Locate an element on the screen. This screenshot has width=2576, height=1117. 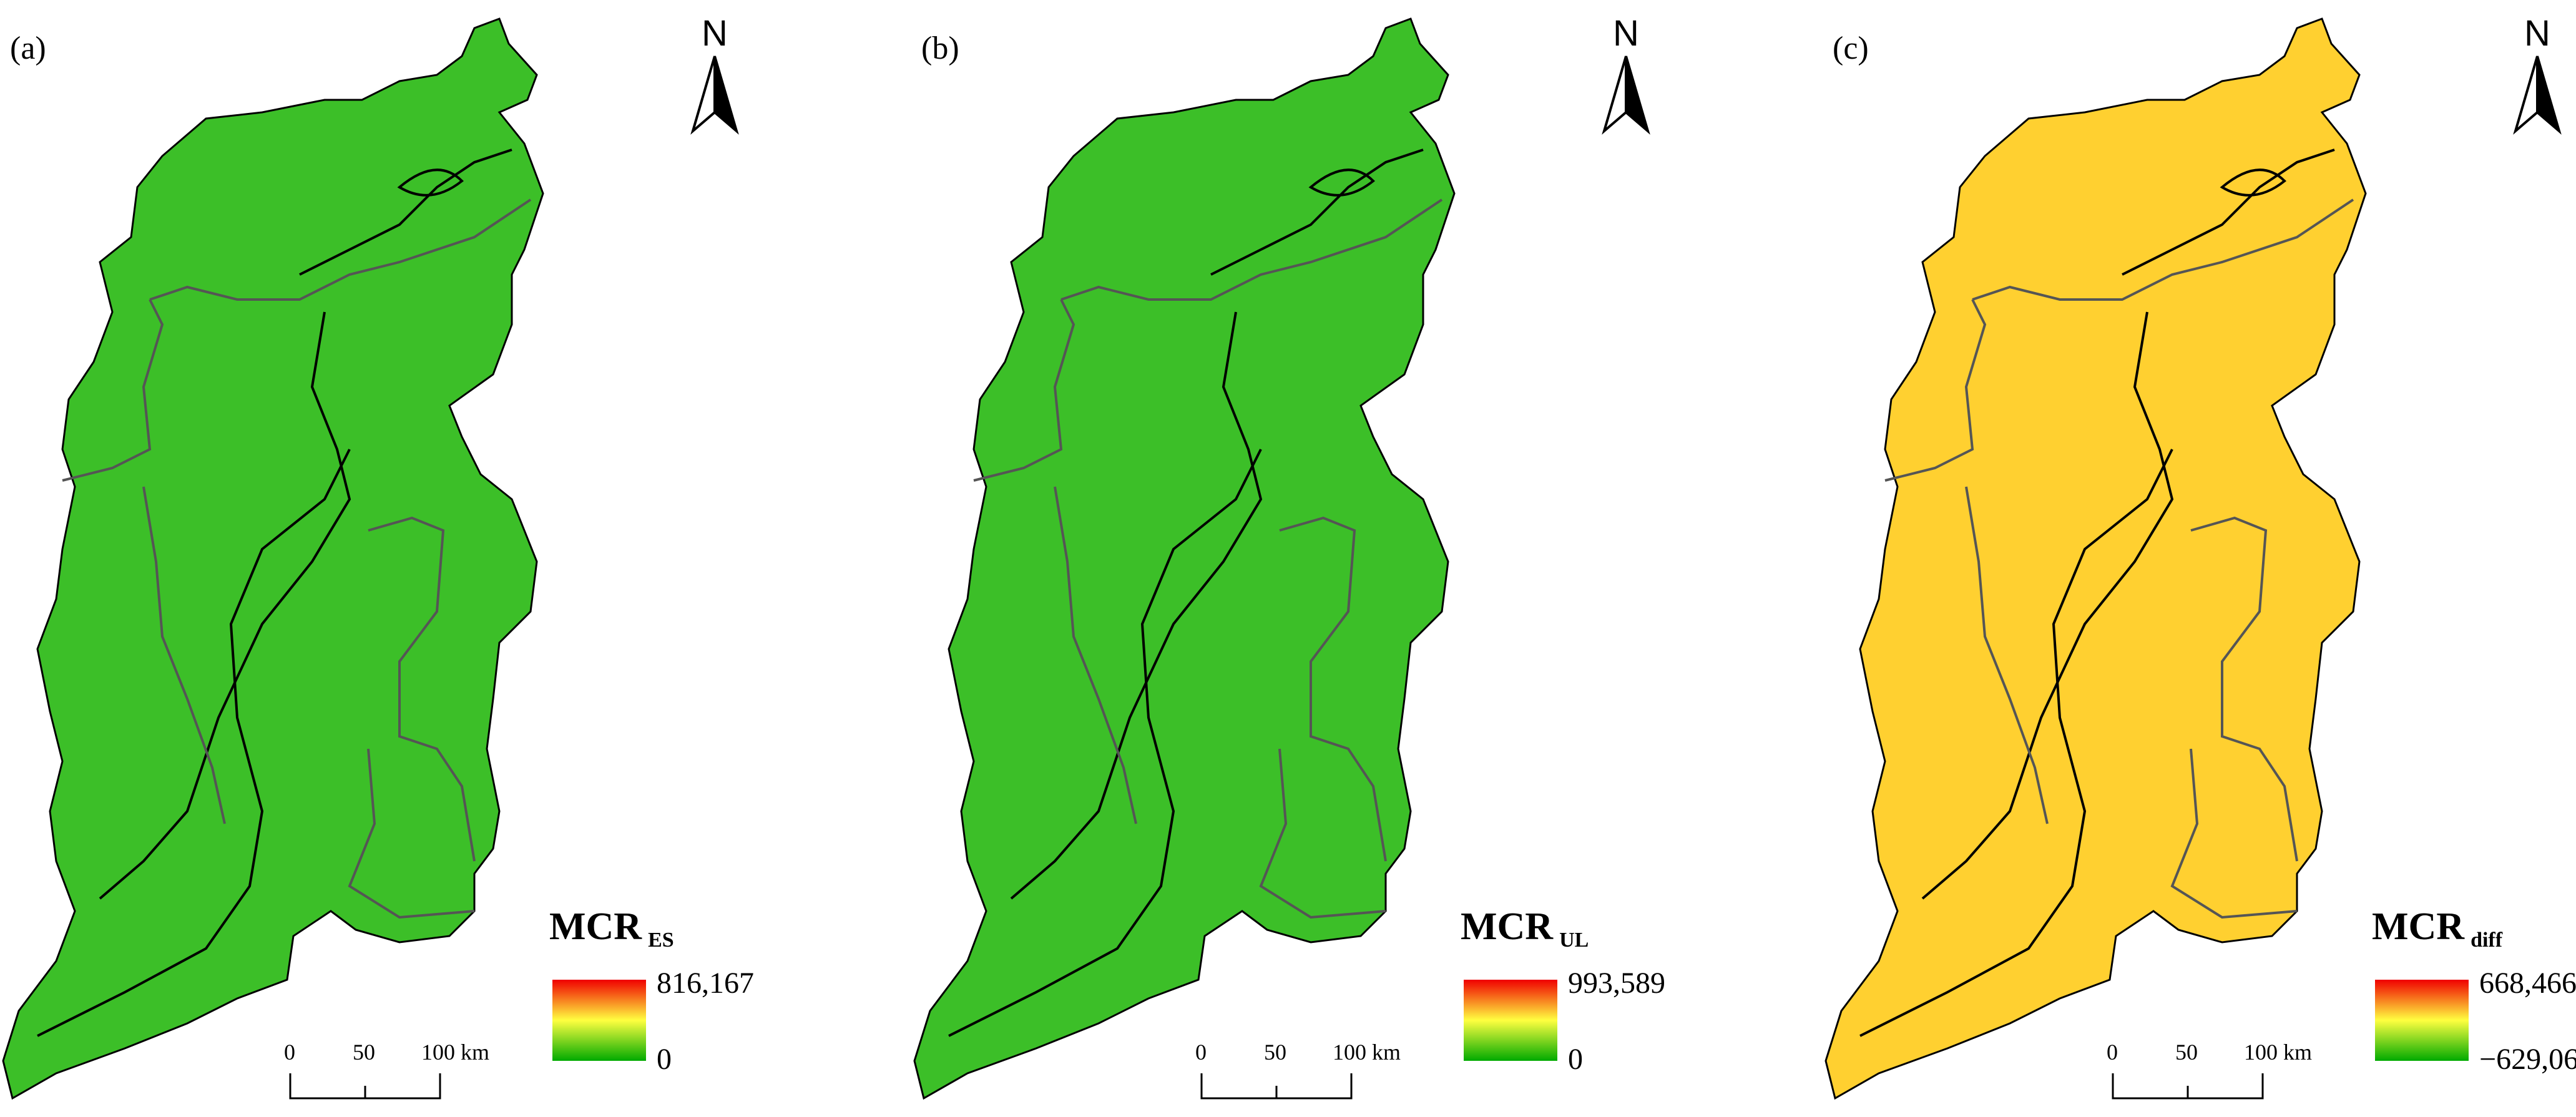
legend-subscript: UL is located at coordinates (1574, 941).